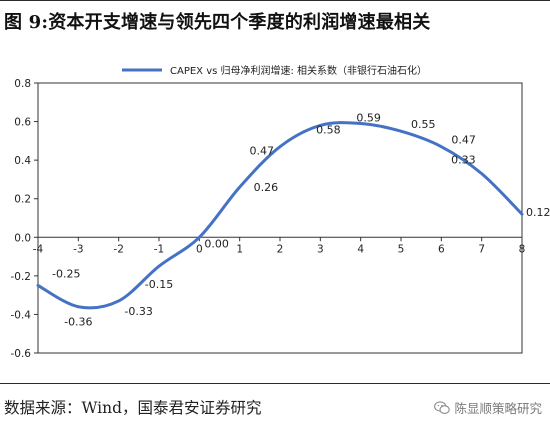  Describe the element at coordinates (538, 212) in the screenshot. I see `data-label: 0.12` at that location.